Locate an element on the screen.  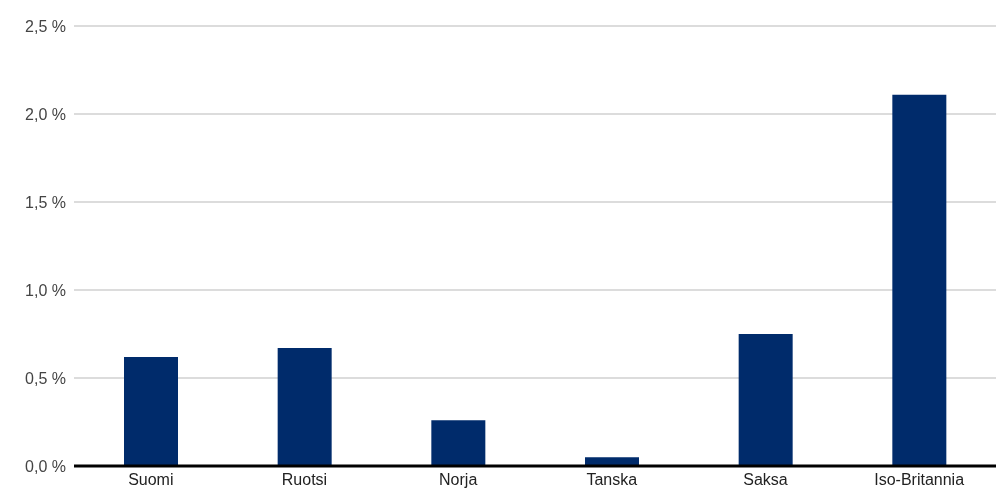
y-tick-label: 1,0 % is located at coordinates (45, 290).